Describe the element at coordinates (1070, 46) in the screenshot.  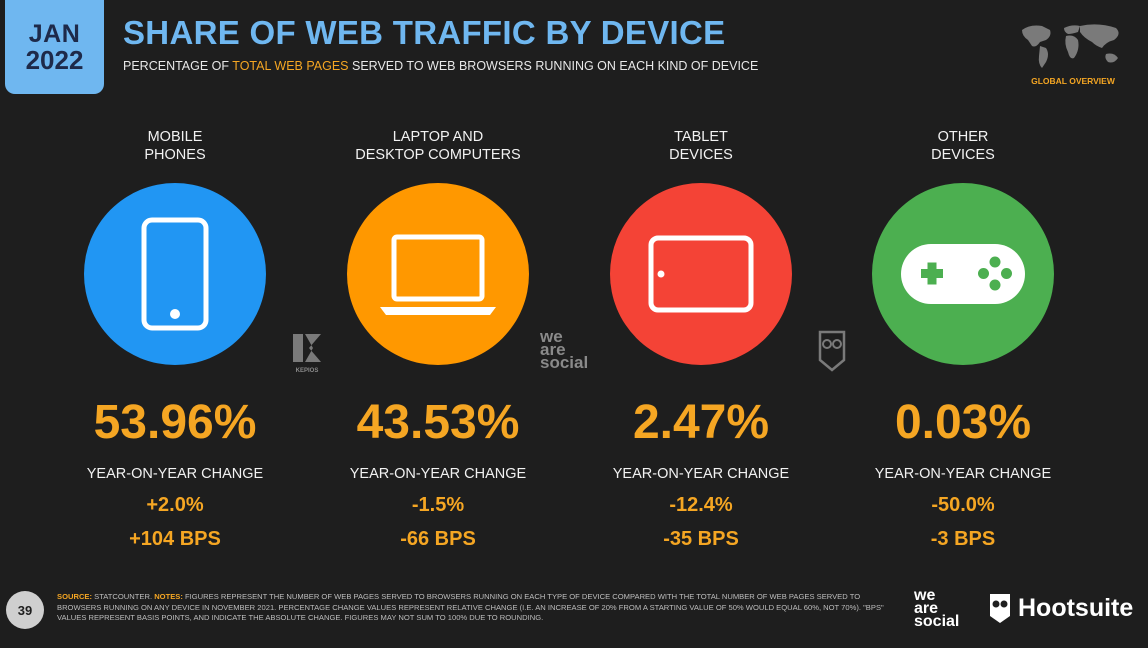
I see `world-map-icon` at that location.